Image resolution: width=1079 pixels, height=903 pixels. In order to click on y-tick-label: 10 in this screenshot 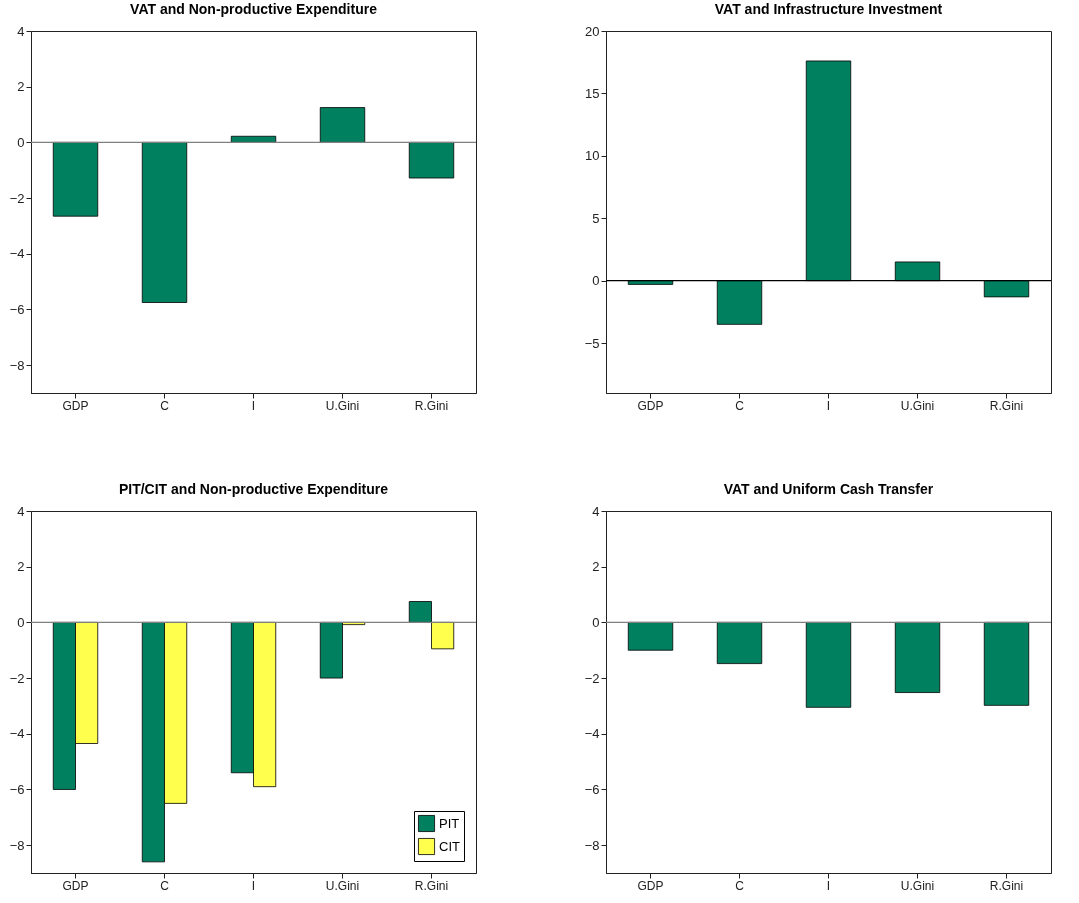, I will do `click(592, 156)`.